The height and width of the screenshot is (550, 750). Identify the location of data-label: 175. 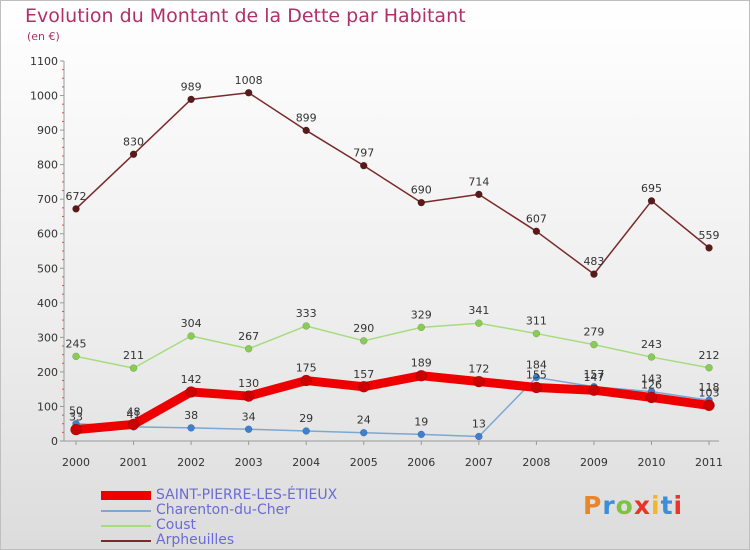
(306, 368).